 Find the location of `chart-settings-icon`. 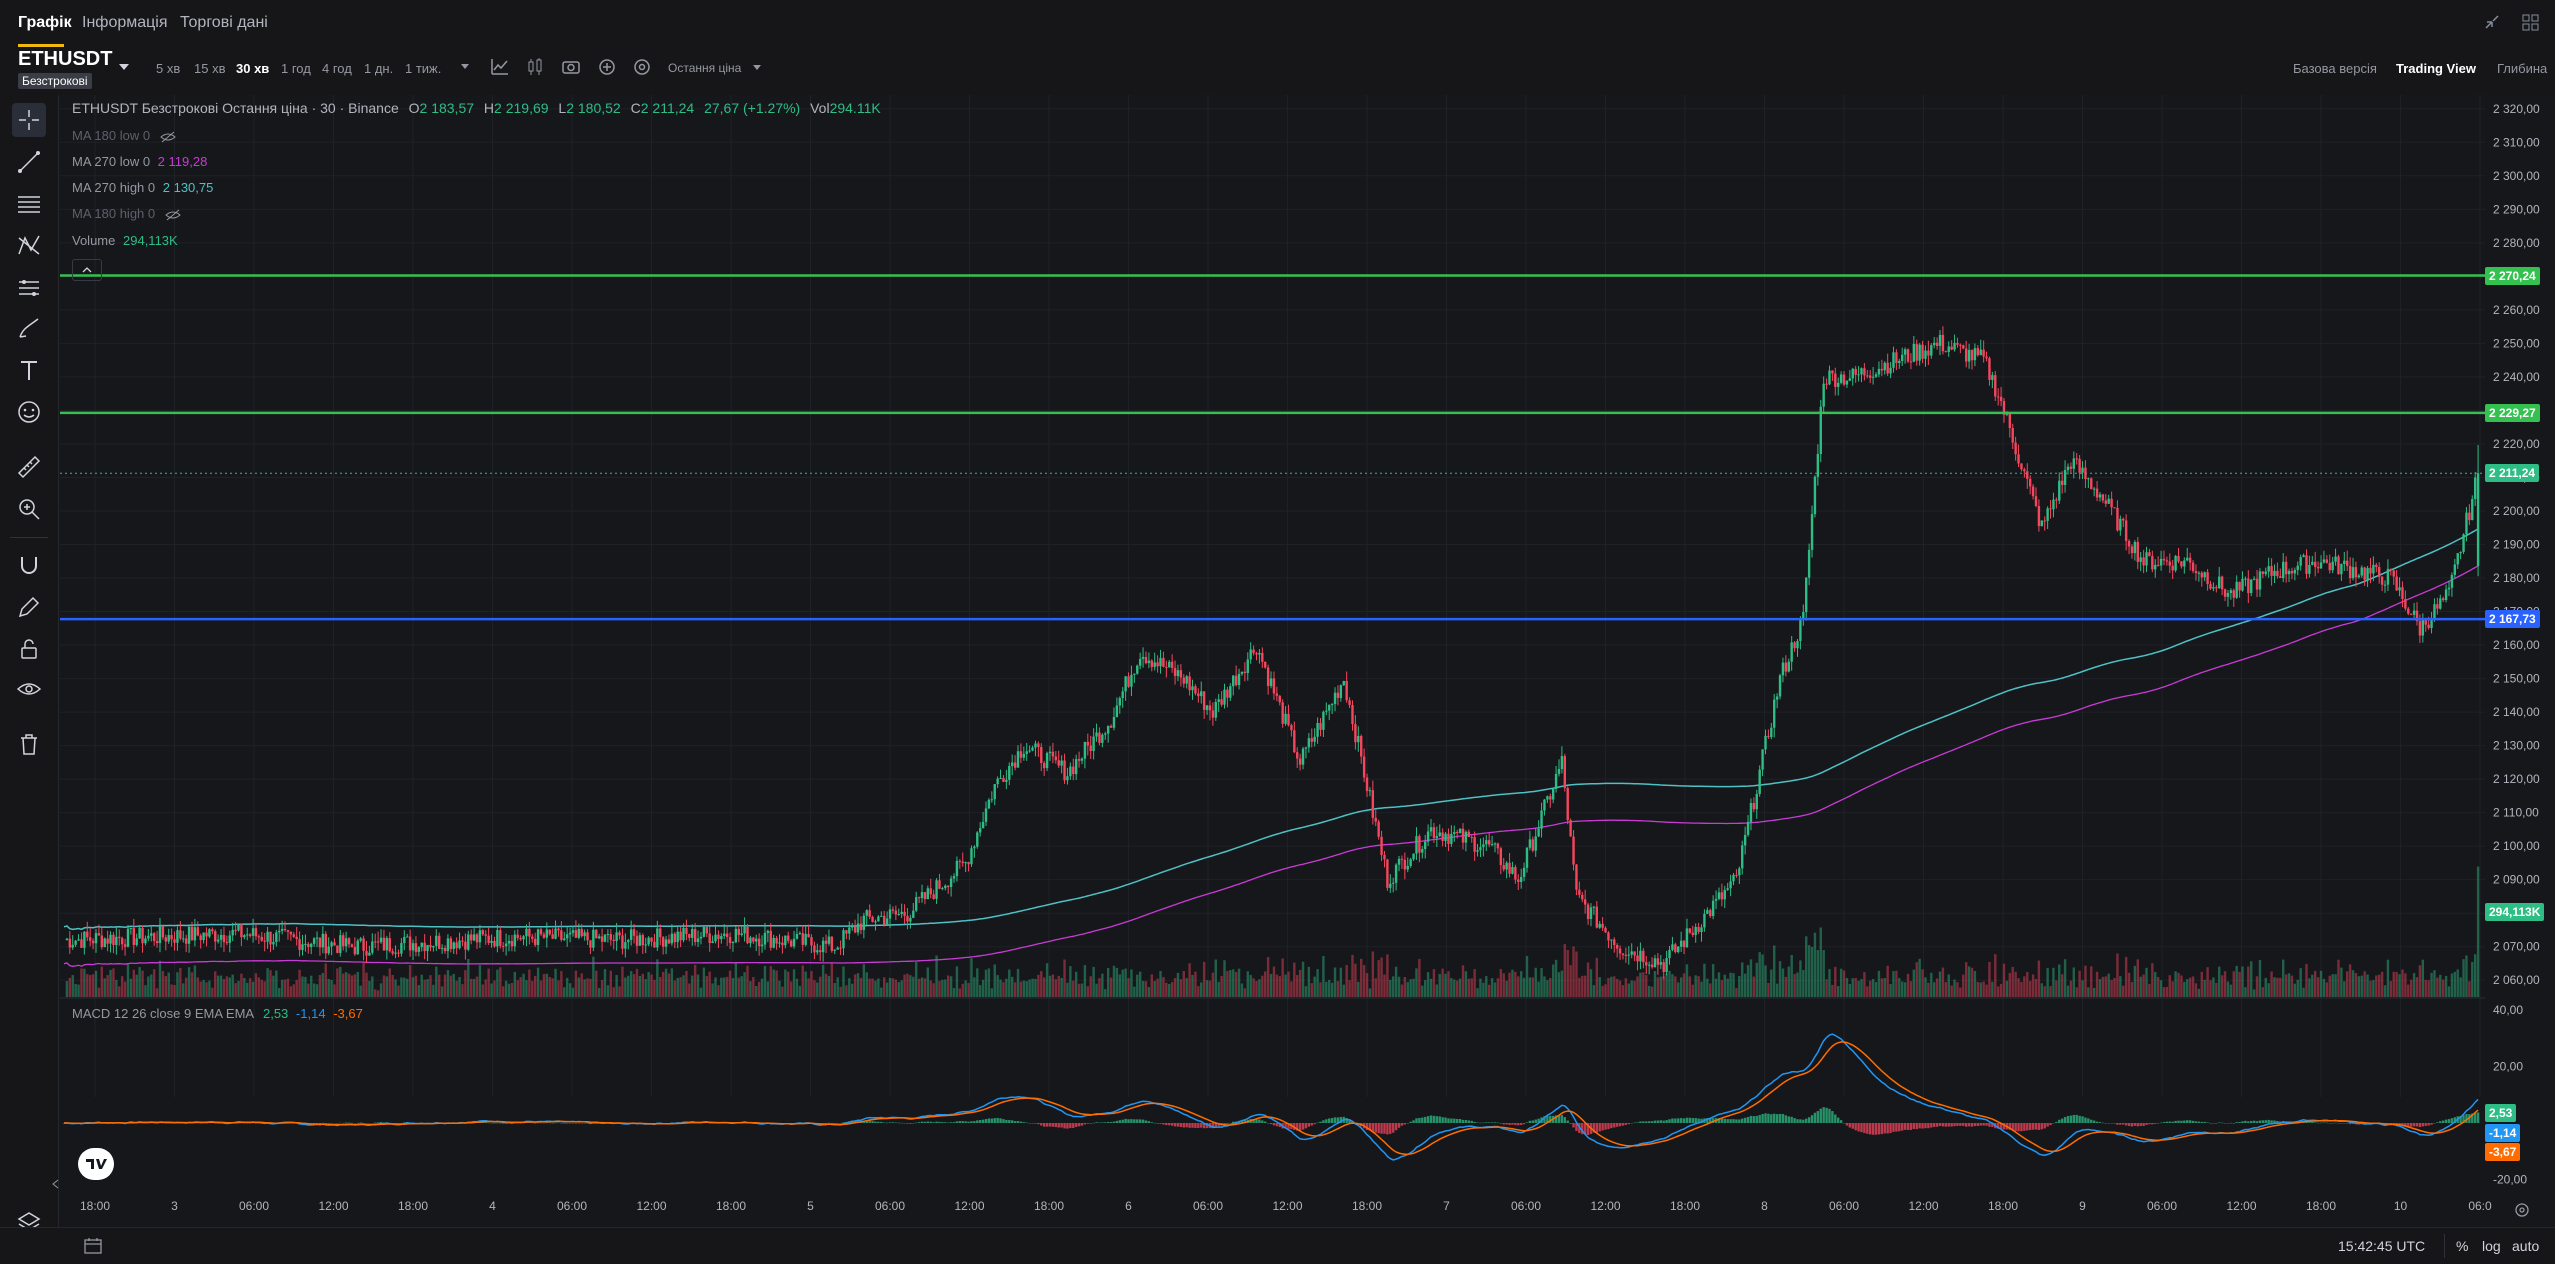

chart-settings-icon is located at coordinates (2522, 1210).